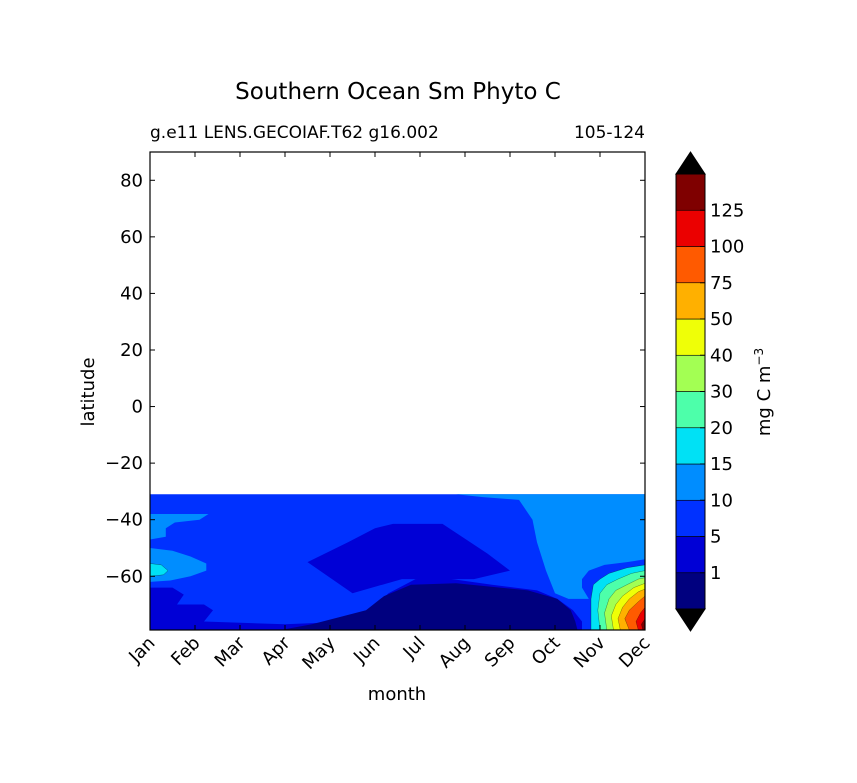 The height and width of the screenshot is (783, 857). I want to click on y-tick-label-0: 80, so click(131, 180).